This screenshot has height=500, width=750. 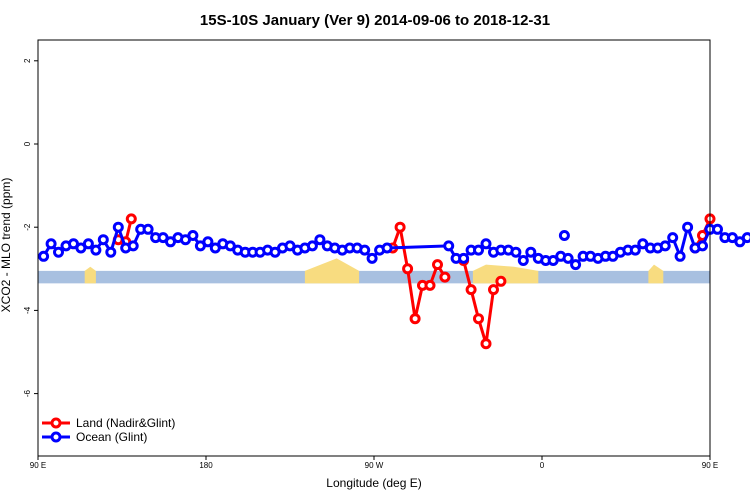 I want to click on legend: Land (Nadir&Glint) Ocean (Glint), so click(x=108, y=430).